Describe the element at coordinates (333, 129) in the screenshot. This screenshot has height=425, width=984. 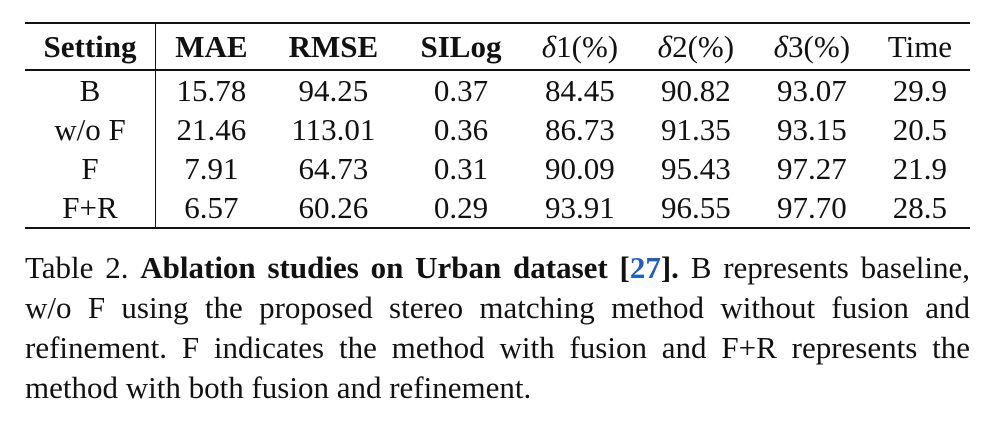
I see `cell-rmse: 113.01` at that location.